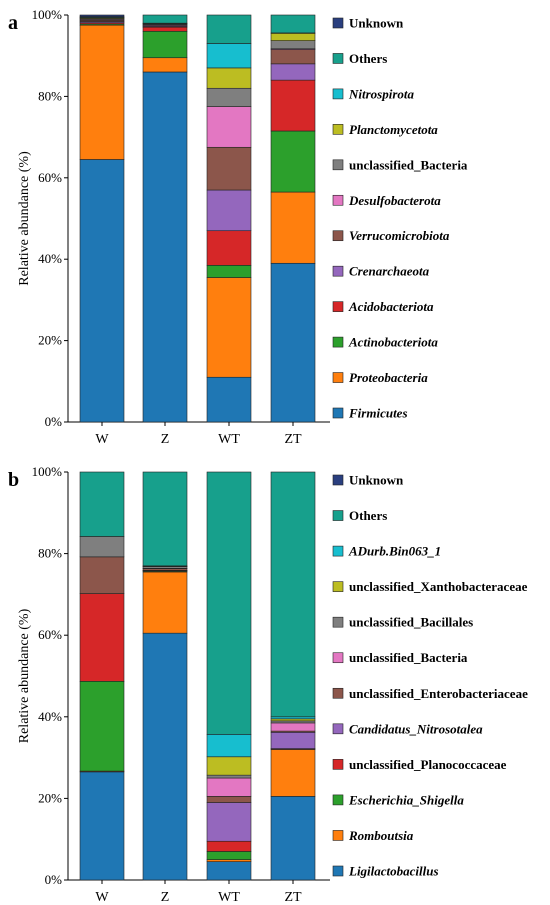  What do you see at coordinates (388, 377) in the screenshot?
I see `legend-label: Proteobacteria` at bounding box center [388, 377].